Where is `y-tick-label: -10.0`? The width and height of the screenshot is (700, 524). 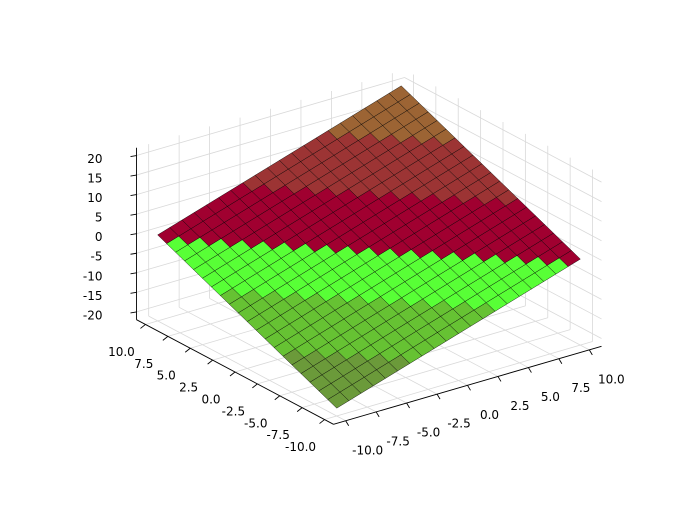 y-tick-label: -10.0 is located at coordinates (300, 447).